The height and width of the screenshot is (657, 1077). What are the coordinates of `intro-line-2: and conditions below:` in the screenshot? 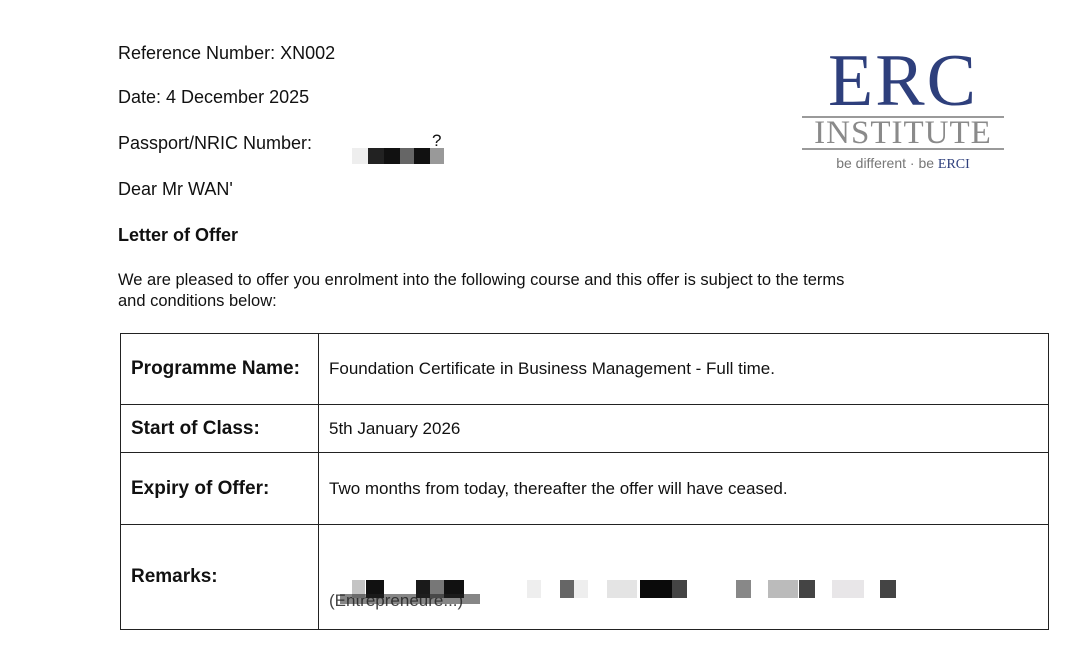 It's located at (197, 301).